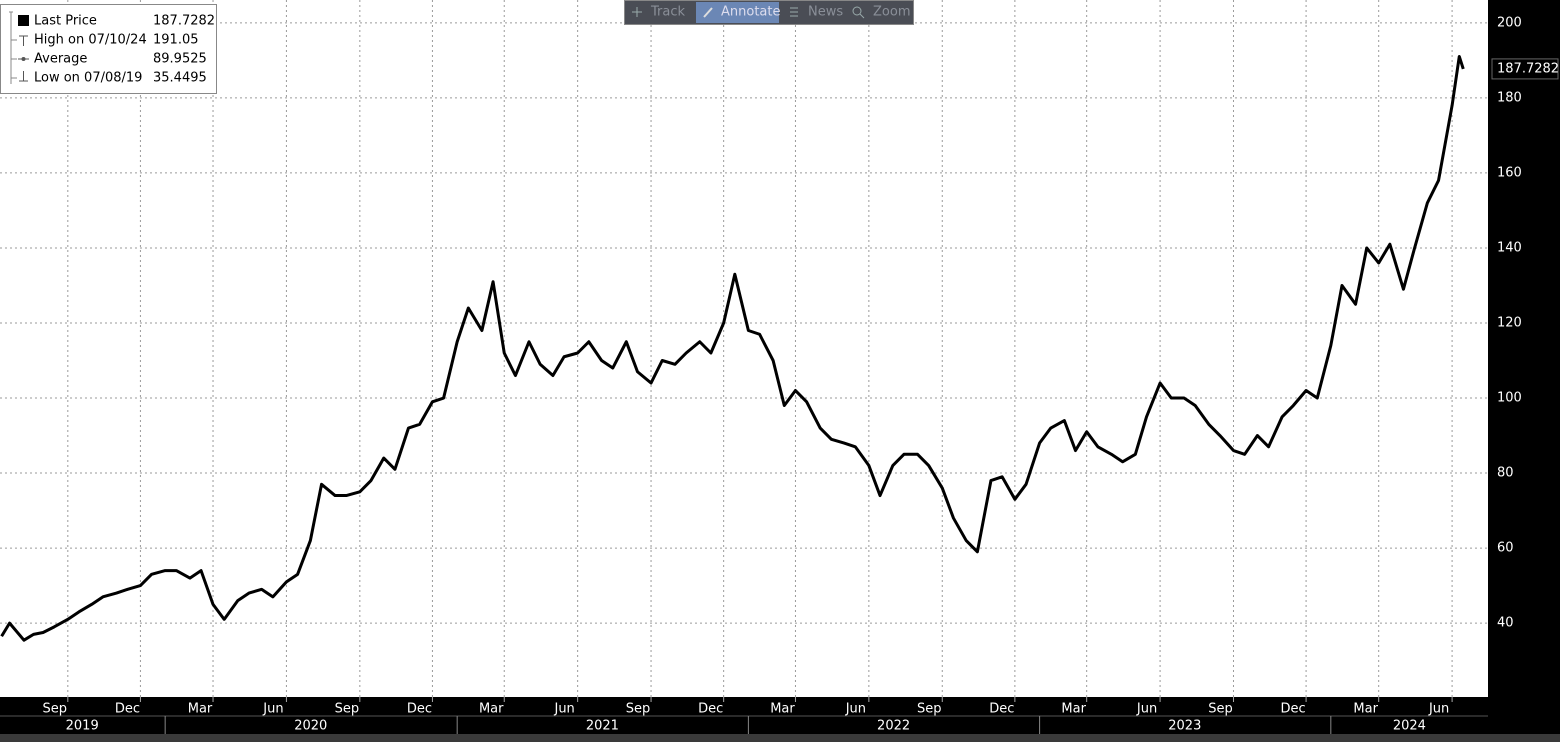  What do you see at coordinates (1409, 726) in the screenshot?
I see `x-group-label: 2024` at bounding box center [1409, 726].